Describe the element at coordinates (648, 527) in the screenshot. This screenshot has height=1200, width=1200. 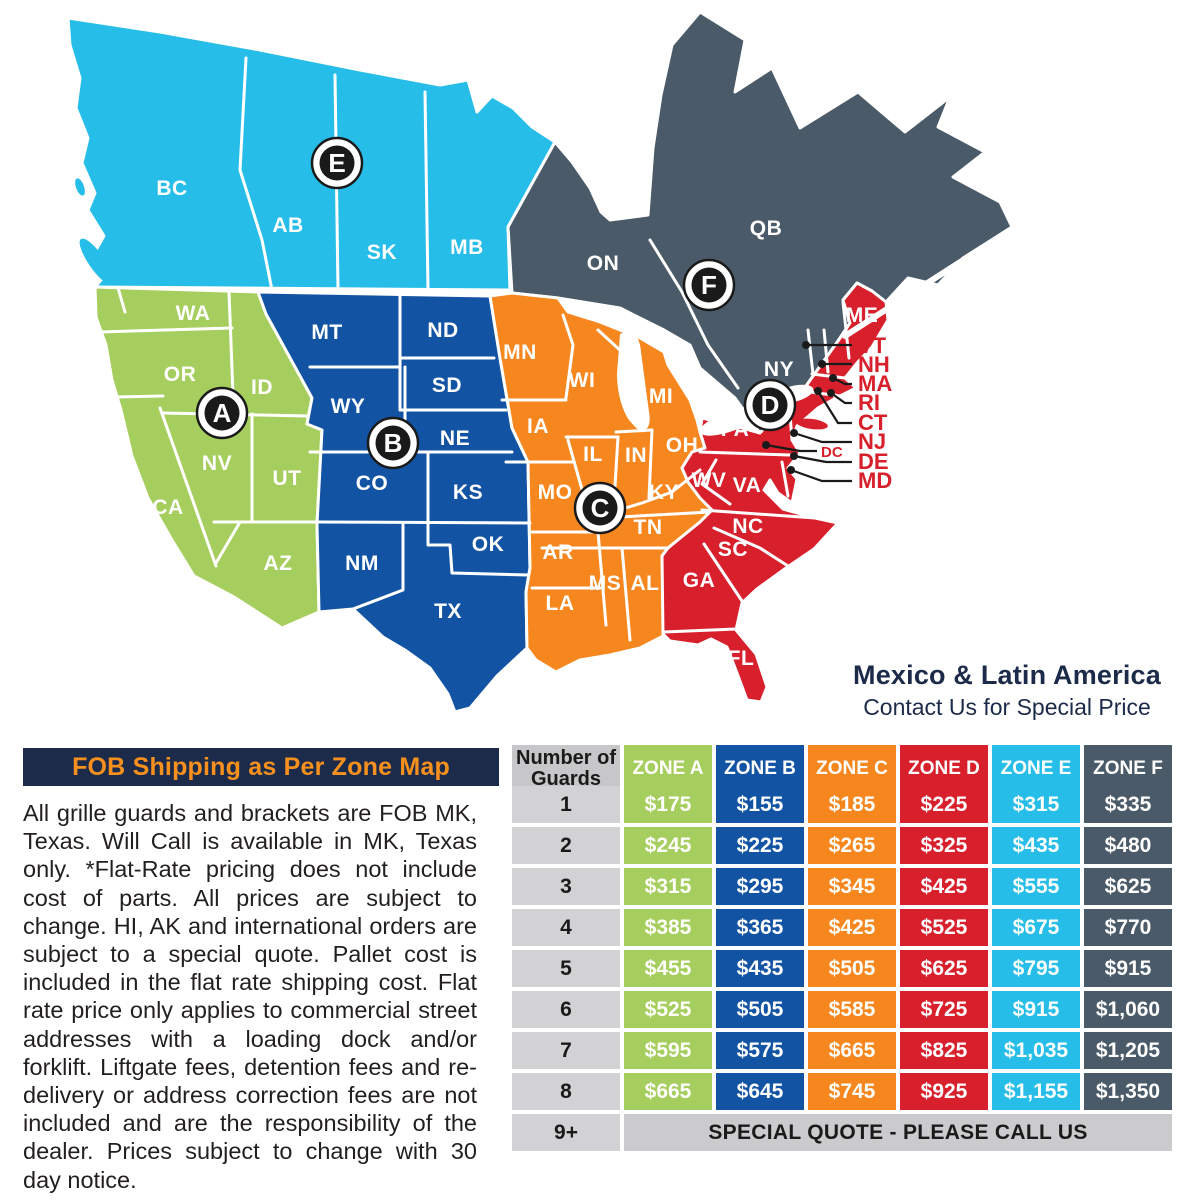
I see `map-label-tn: TN` at that location.